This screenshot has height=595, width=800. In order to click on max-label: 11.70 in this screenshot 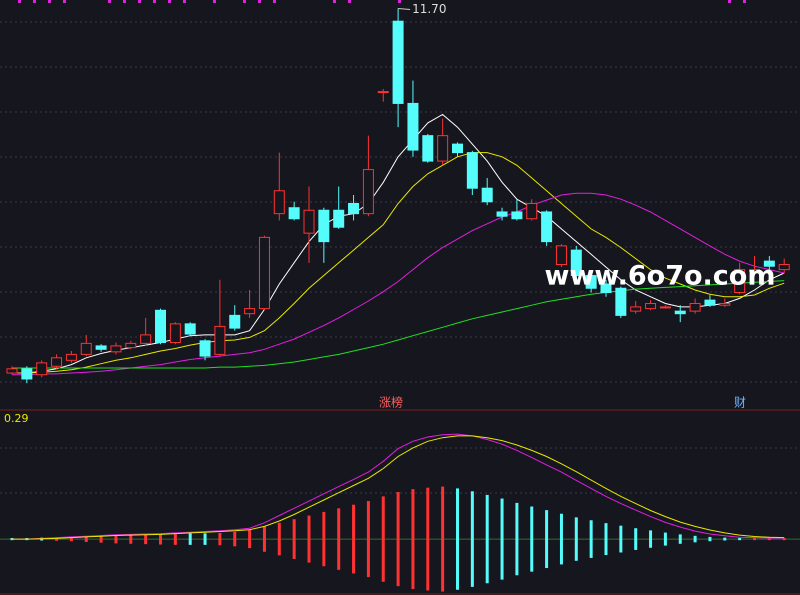, I will do `click(429, 9)`.